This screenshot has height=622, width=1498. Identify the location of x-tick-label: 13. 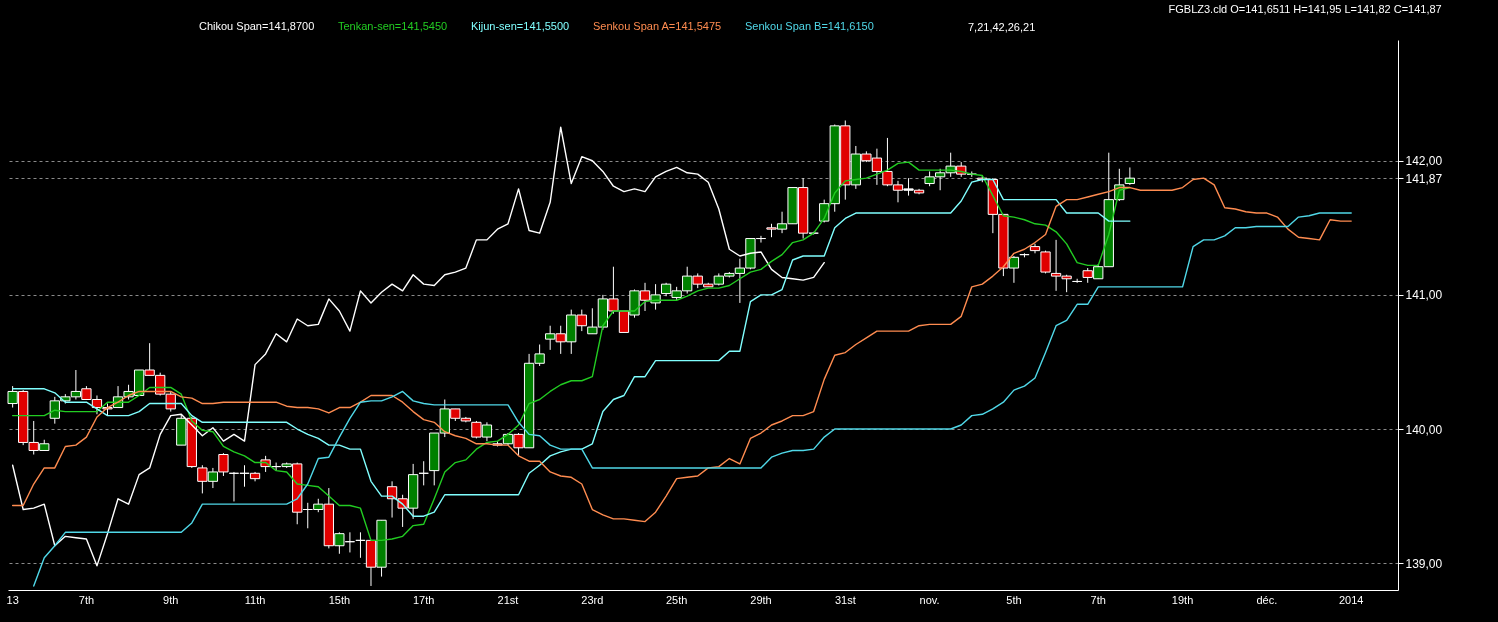
(12, 599).